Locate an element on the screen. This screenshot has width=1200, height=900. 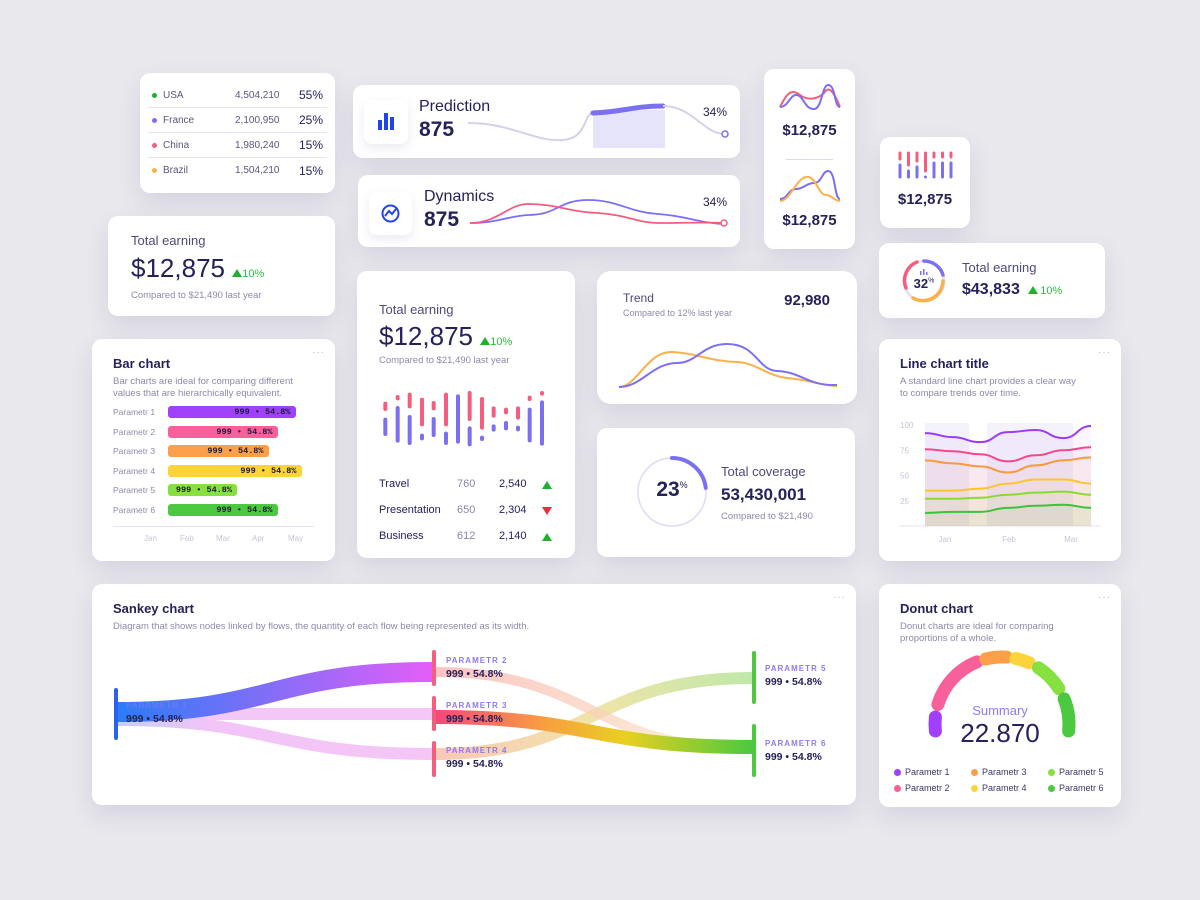
earning-small-amount: $12,875 is located at coordinates (178, 268).